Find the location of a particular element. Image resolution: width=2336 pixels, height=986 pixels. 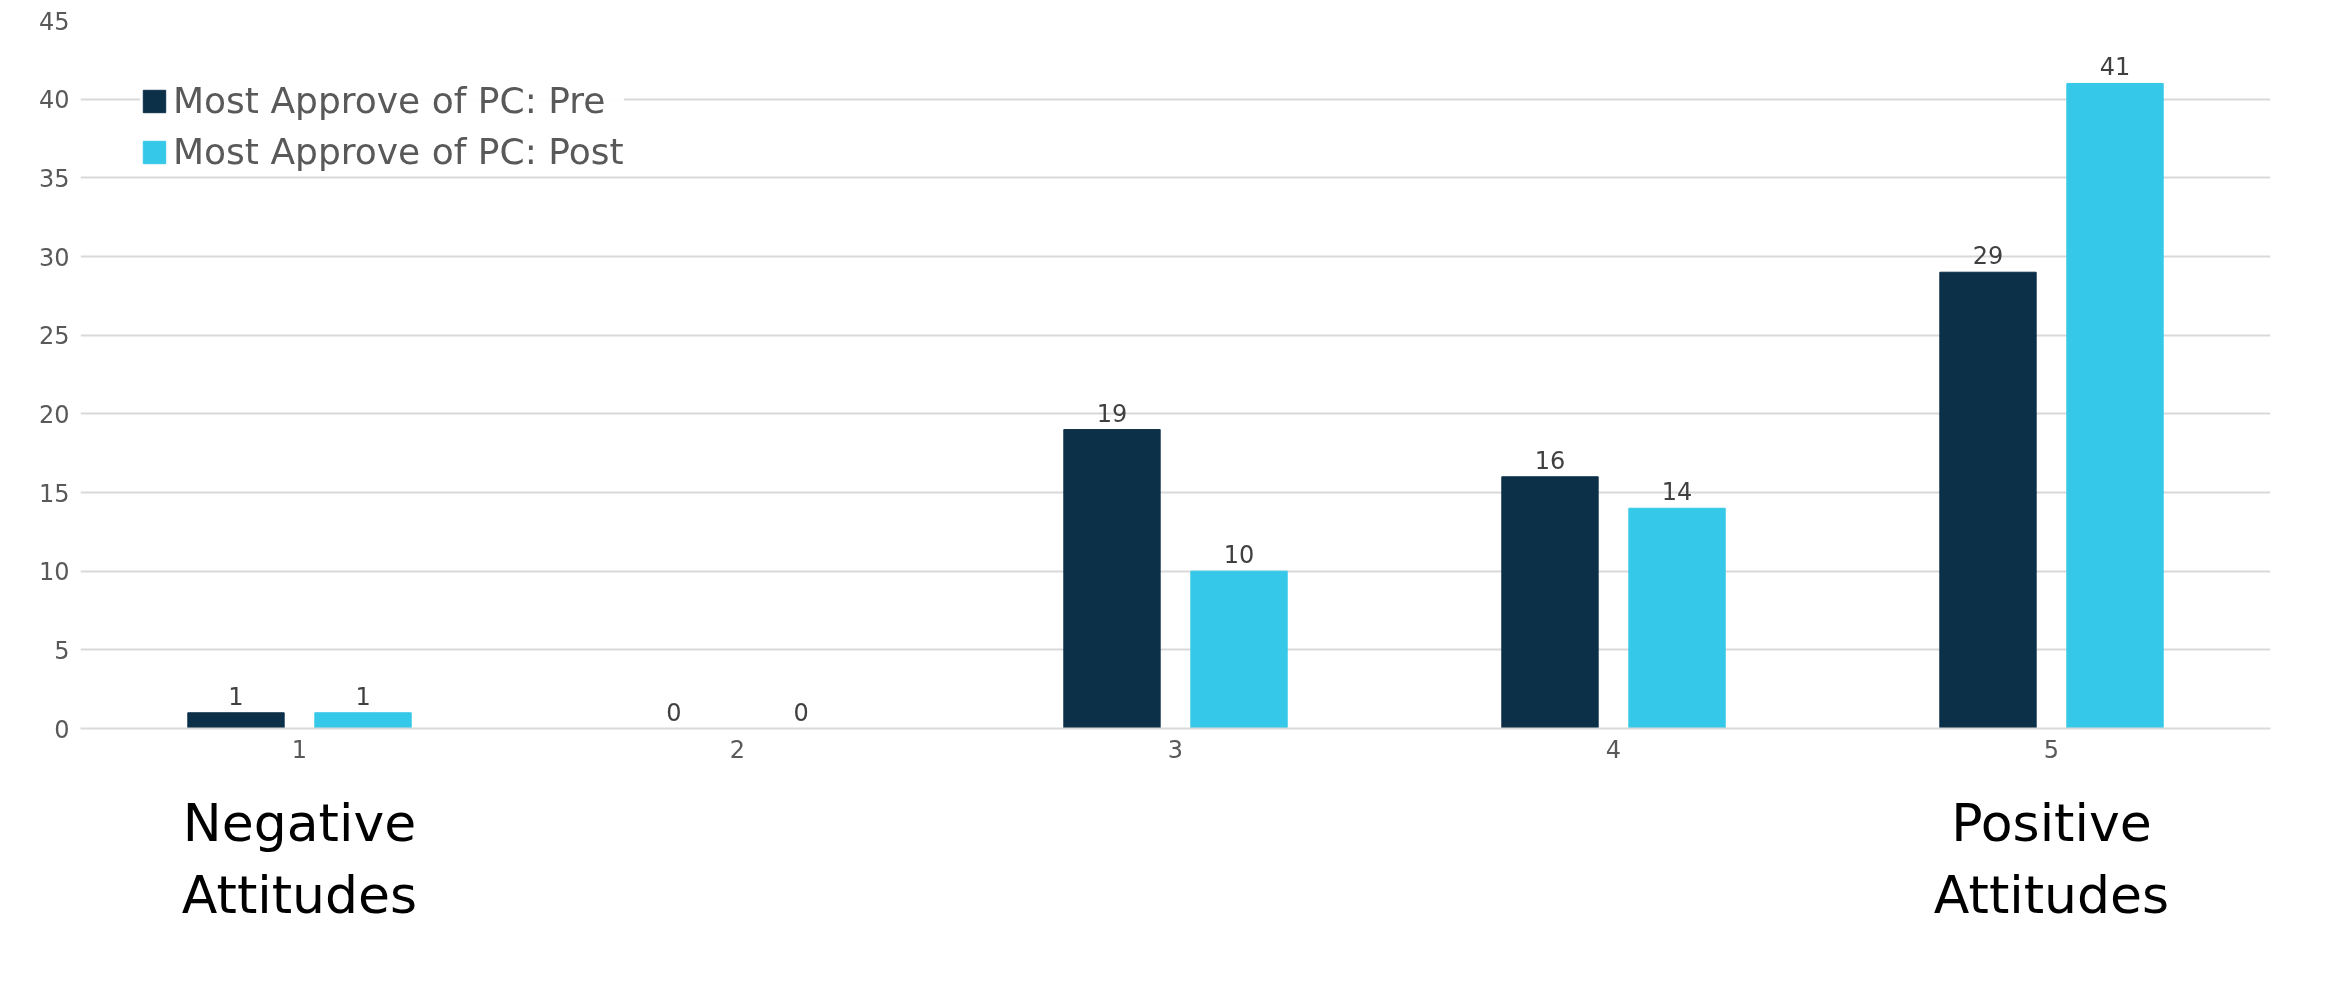

y-tick-label: 15 is located at coordinates (54, 493).